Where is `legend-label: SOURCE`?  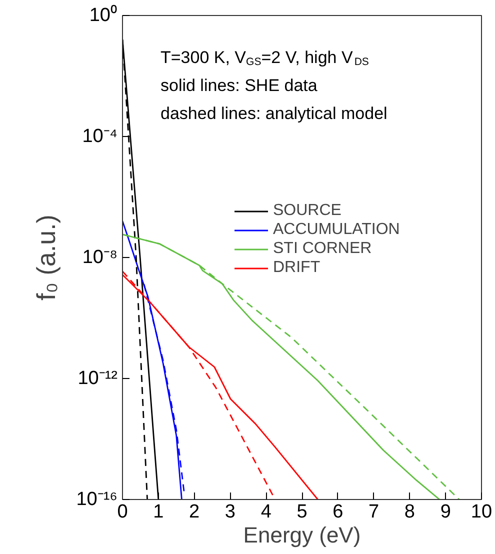
legend-label: SOURCE is located at coordinates (307, 211).